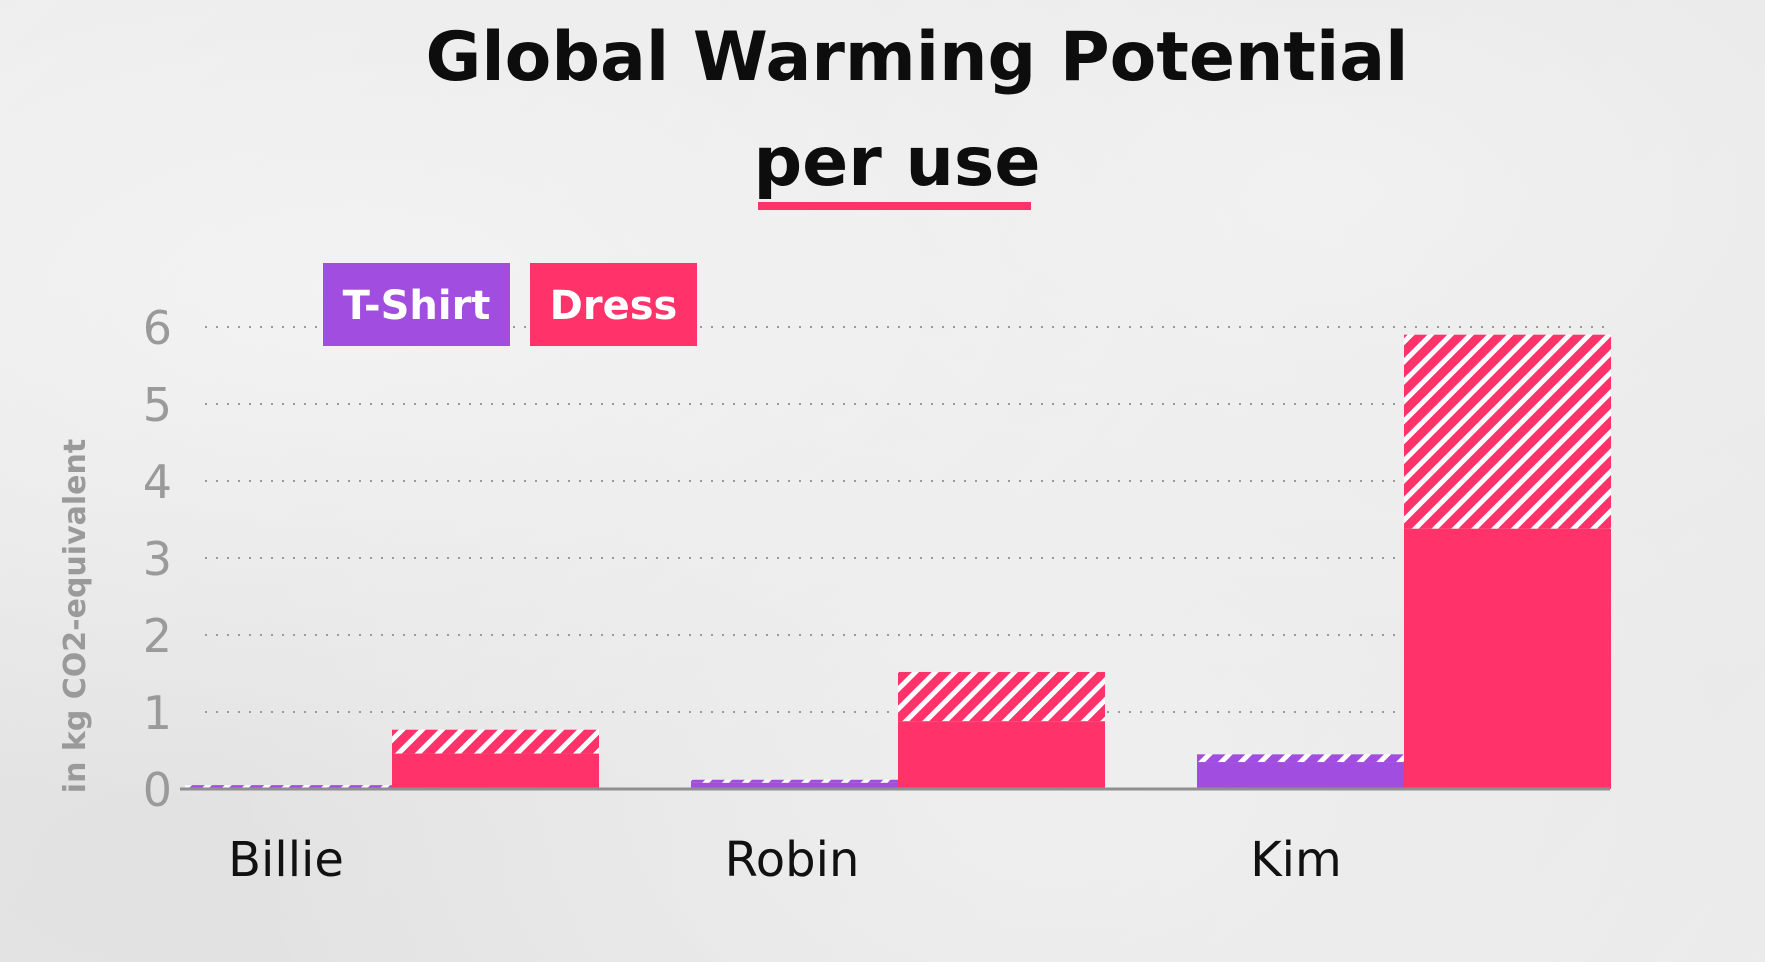 This screenshot has width=1765, height=962. What do you see at coordinates (1001, 696) in the screenshot?
I see `bar-dress-robin-hatched` at bounding box center [1001, 696].